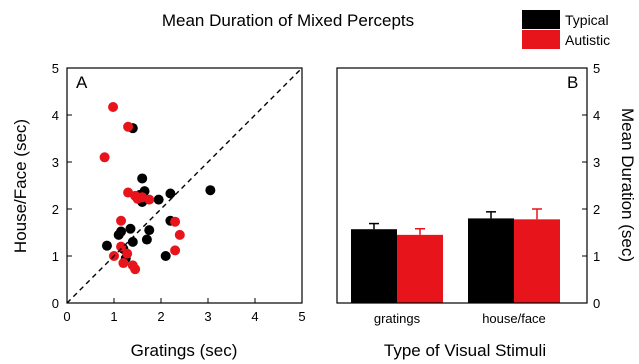  Describe the element at coordinates (157, 188) in the screenshot. I see `scatter-marks` at that location.